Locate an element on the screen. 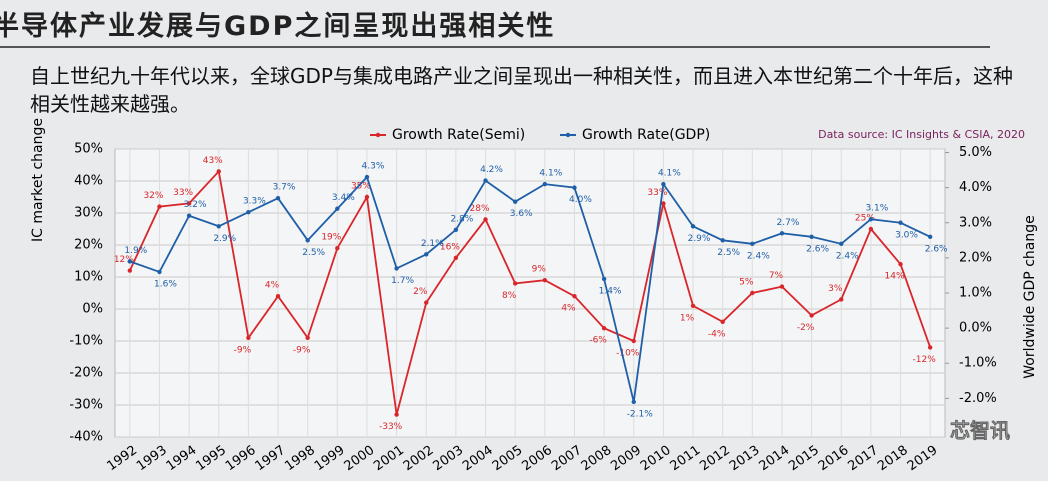  value-label: 4% is located at coordinates (568, 309).